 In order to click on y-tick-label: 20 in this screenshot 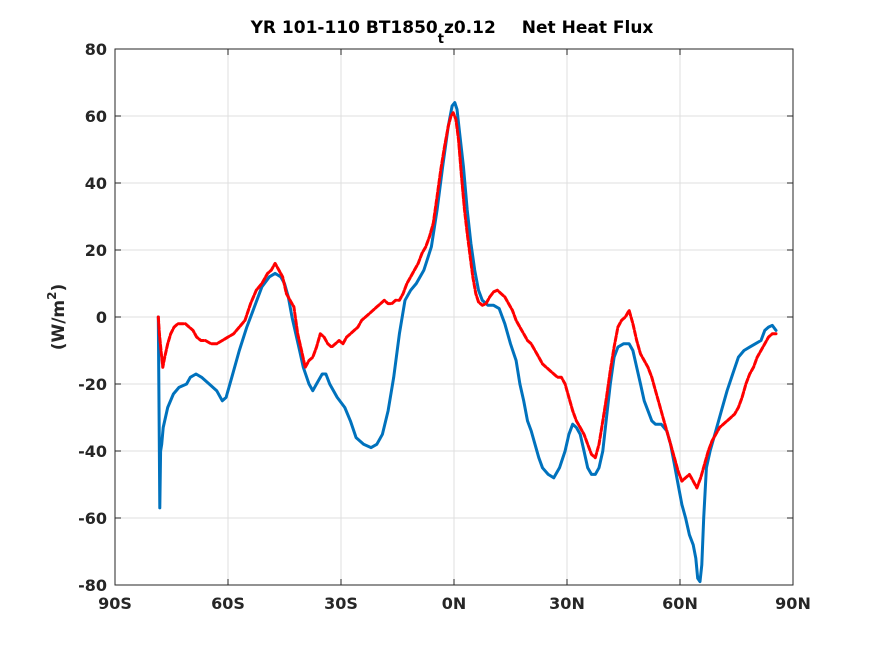, I will do `click(96, 250)`.